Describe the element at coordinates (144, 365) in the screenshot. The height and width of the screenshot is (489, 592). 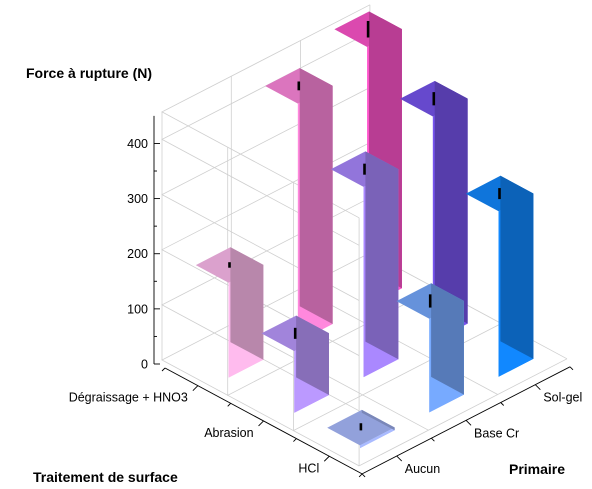
I see `y-tick-label: 0` at that location.